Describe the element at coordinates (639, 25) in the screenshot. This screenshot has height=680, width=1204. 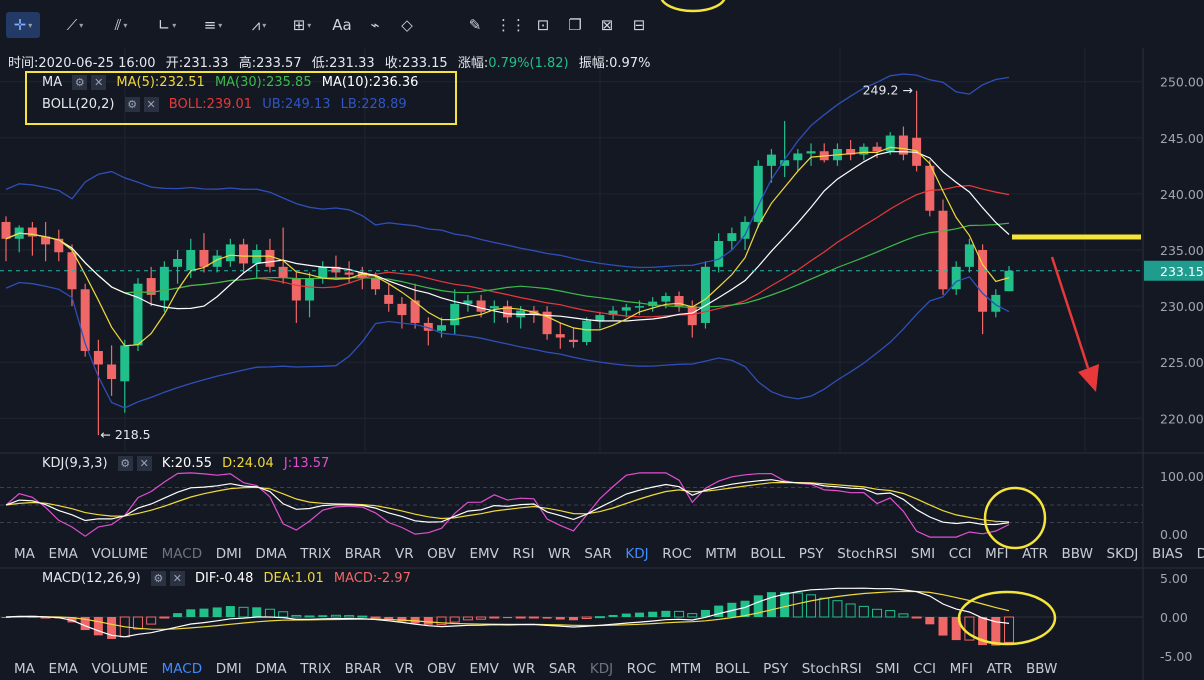
I see `trash-icon: ⊟` at that location.